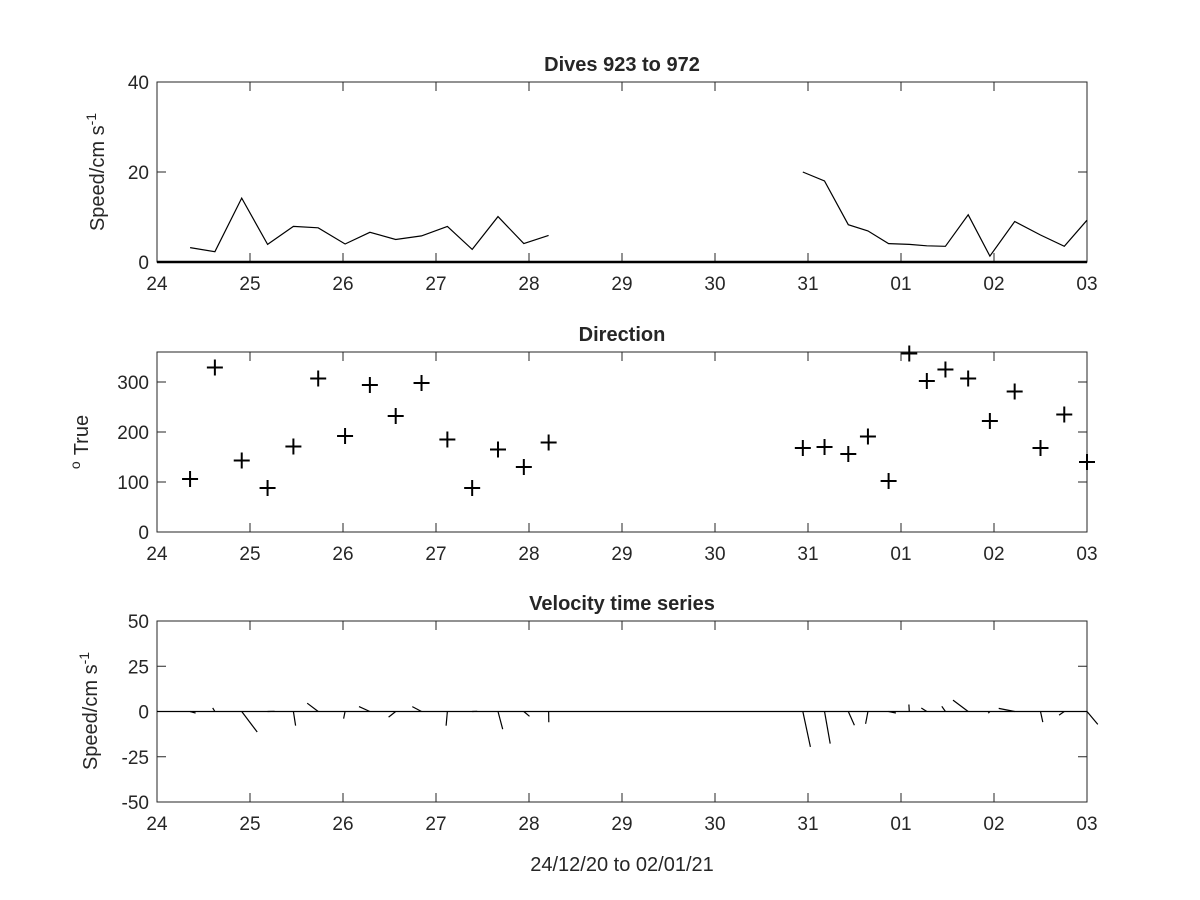 This screenshot has height=900, width=1200. What do you see at coordinates (138, 667) in the screenshot?
I see `velocity-y-tick-label: 25` at bounding box center [138, 667].